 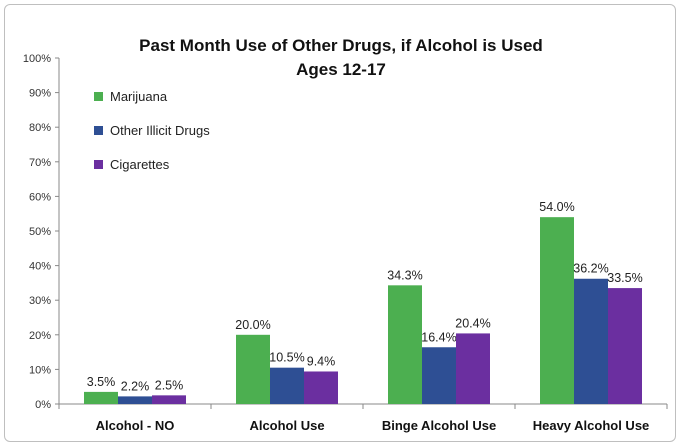 What do you see at coordinates (37, 59) in the screenshot?
I see `y-tick-label: 100%` at bounding box center [37, 59].